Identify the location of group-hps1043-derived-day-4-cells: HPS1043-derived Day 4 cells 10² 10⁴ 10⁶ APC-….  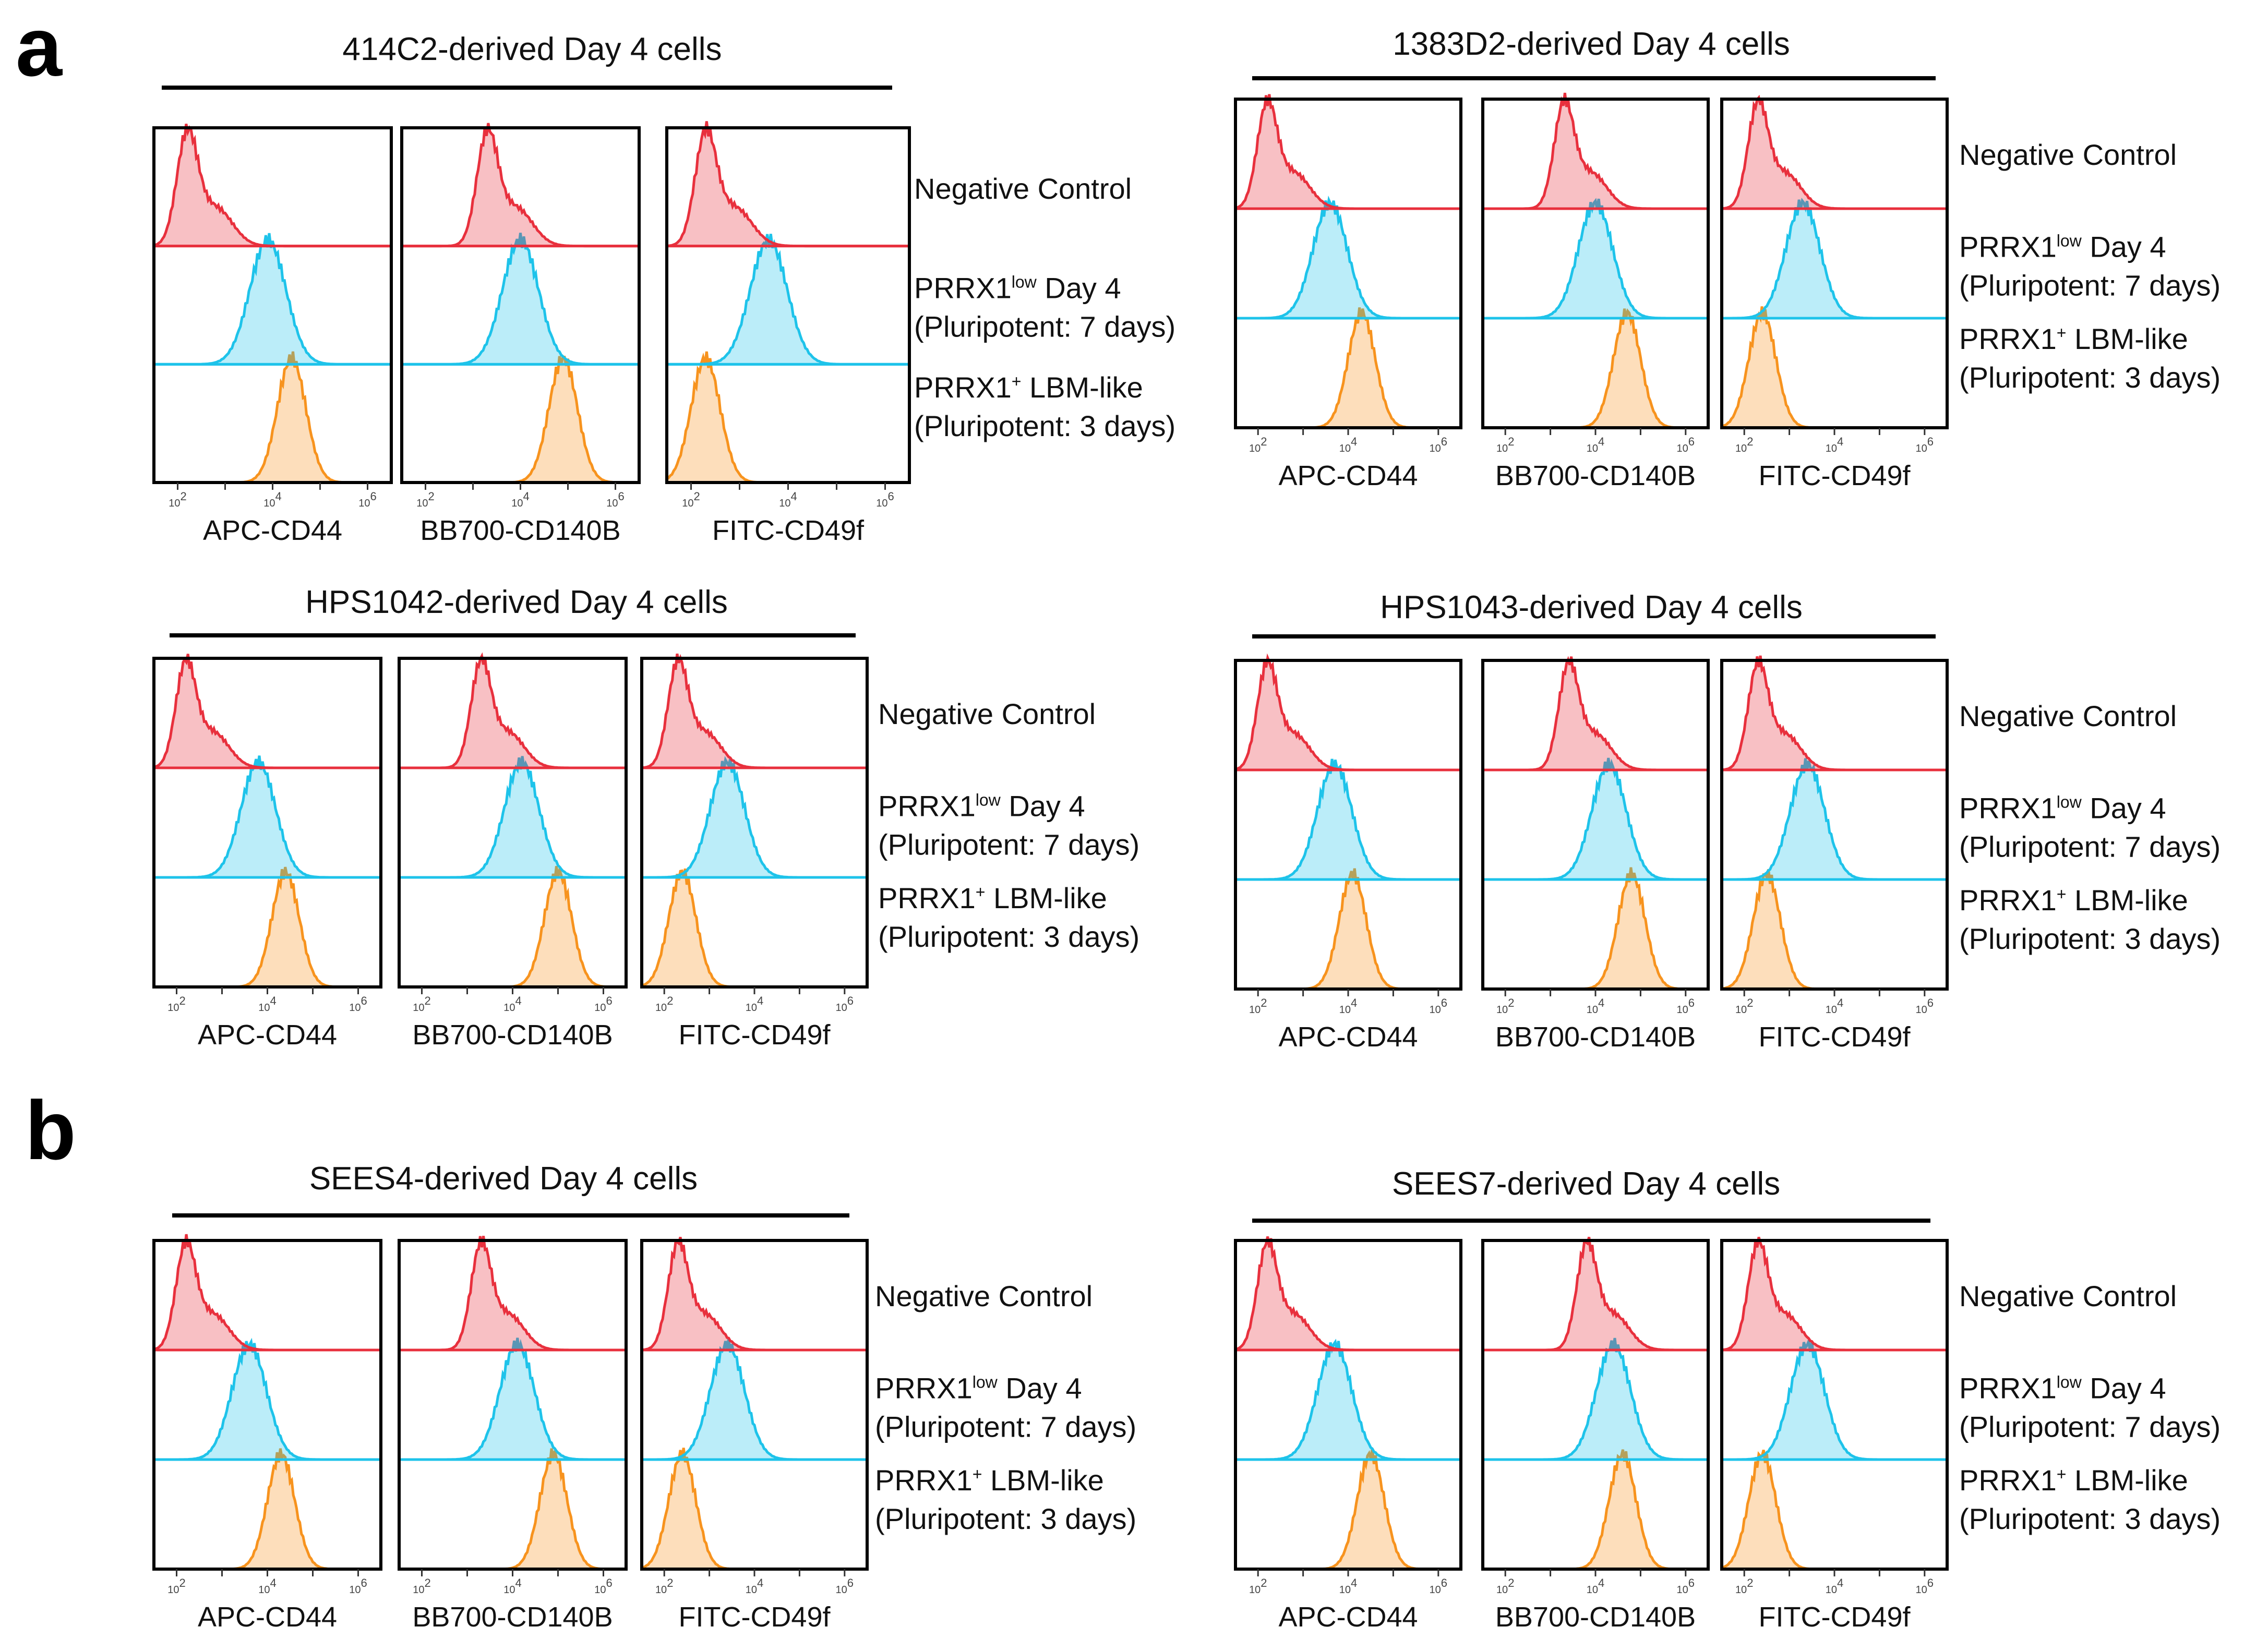
(1727, 821).